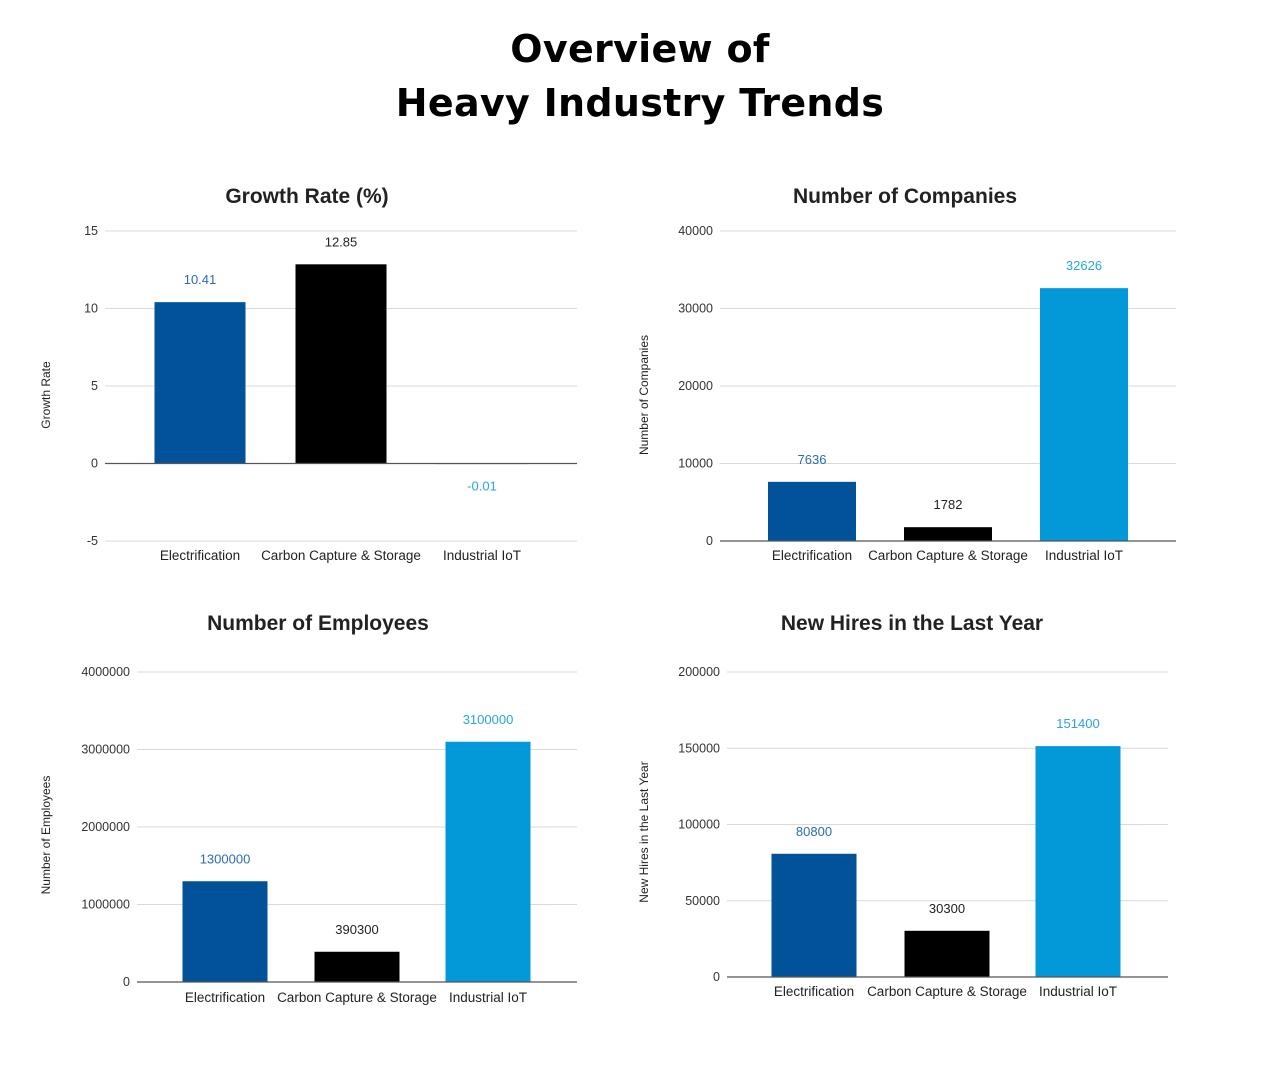 The image size is (1280, 1080). Describe the element at coordinates (640, 76) in the screenshot. I see `page-title: Overview of Heavy Industry Trends` at that location.